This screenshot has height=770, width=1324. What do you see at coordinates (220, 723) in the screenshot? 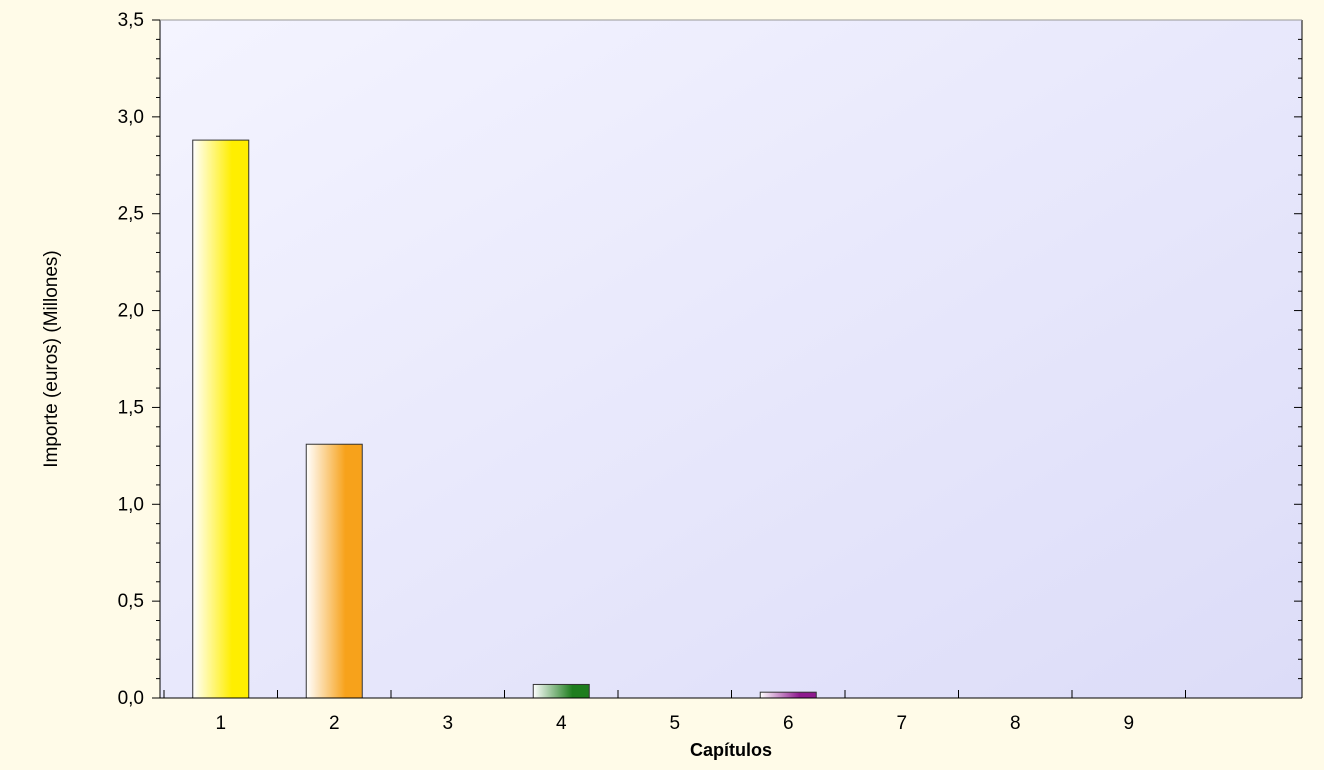
I see `x-tick-label: 1` at bounding box center [220, 723].